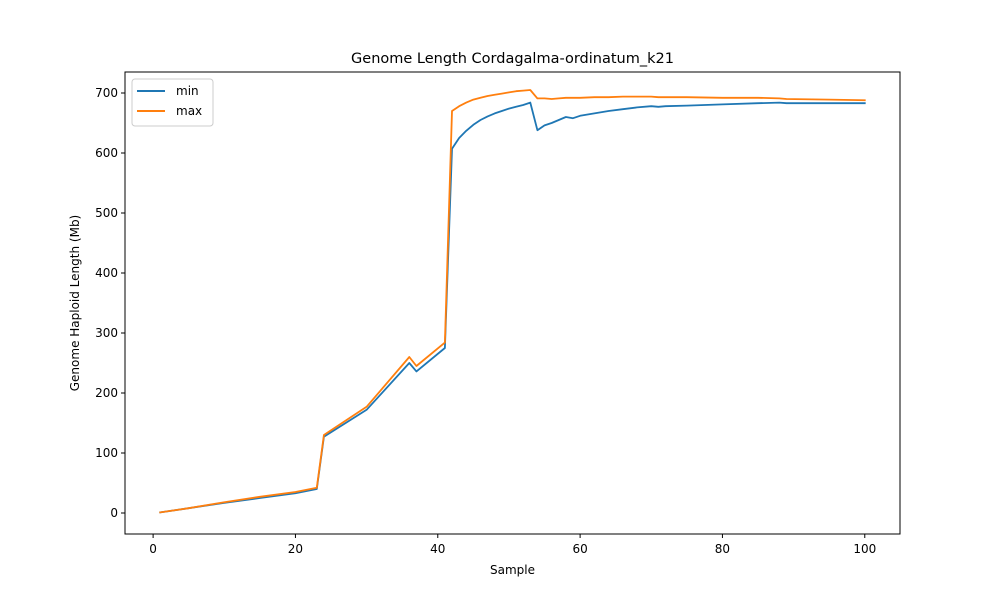  I want to click on legend-box, so click(172, 102).